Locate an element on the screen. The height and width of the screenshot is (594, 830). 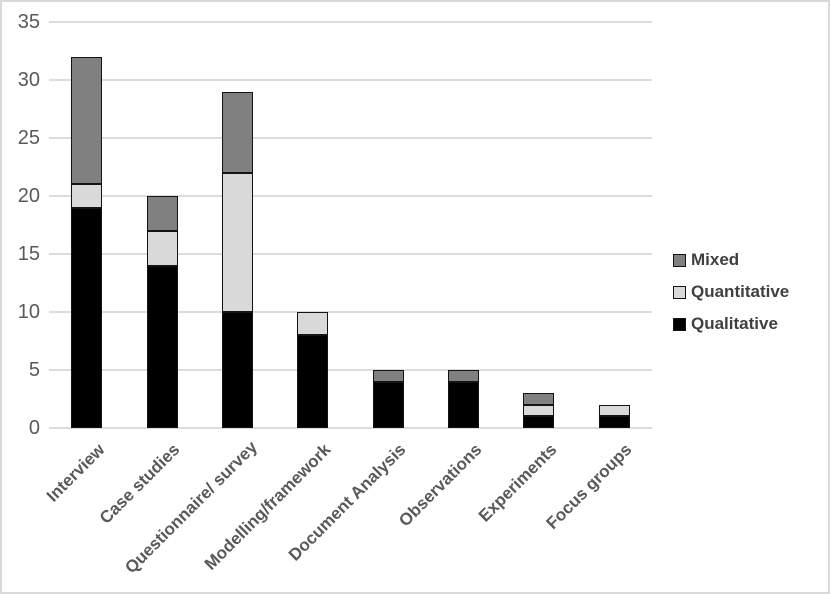
y-axis-tick-labels: 0 5 10 15 20 25 30 35 is located at coordinates (22, 297).